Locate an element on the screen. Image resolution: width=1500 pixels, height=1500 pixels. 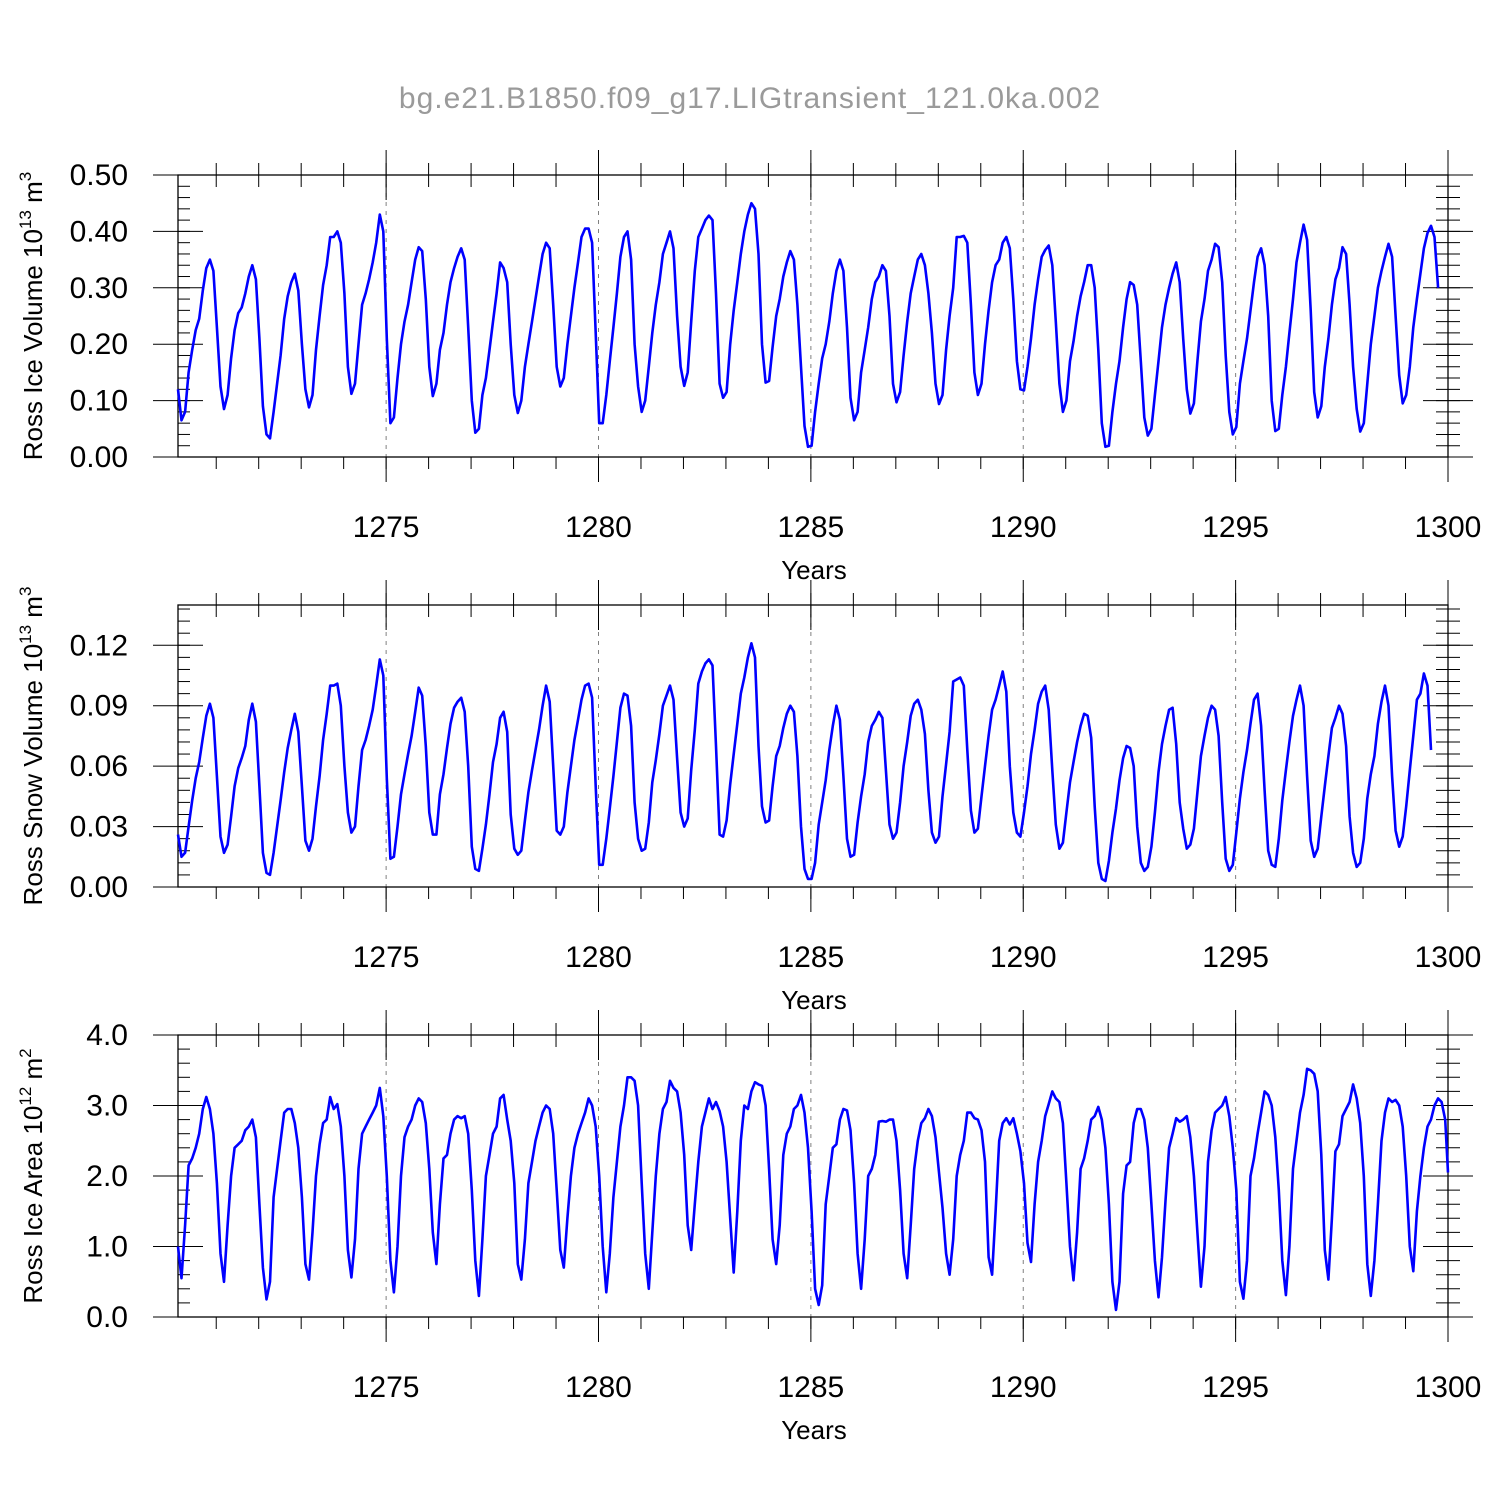
y-tick-label: 4.0 is located at coordinates (107, 1035).